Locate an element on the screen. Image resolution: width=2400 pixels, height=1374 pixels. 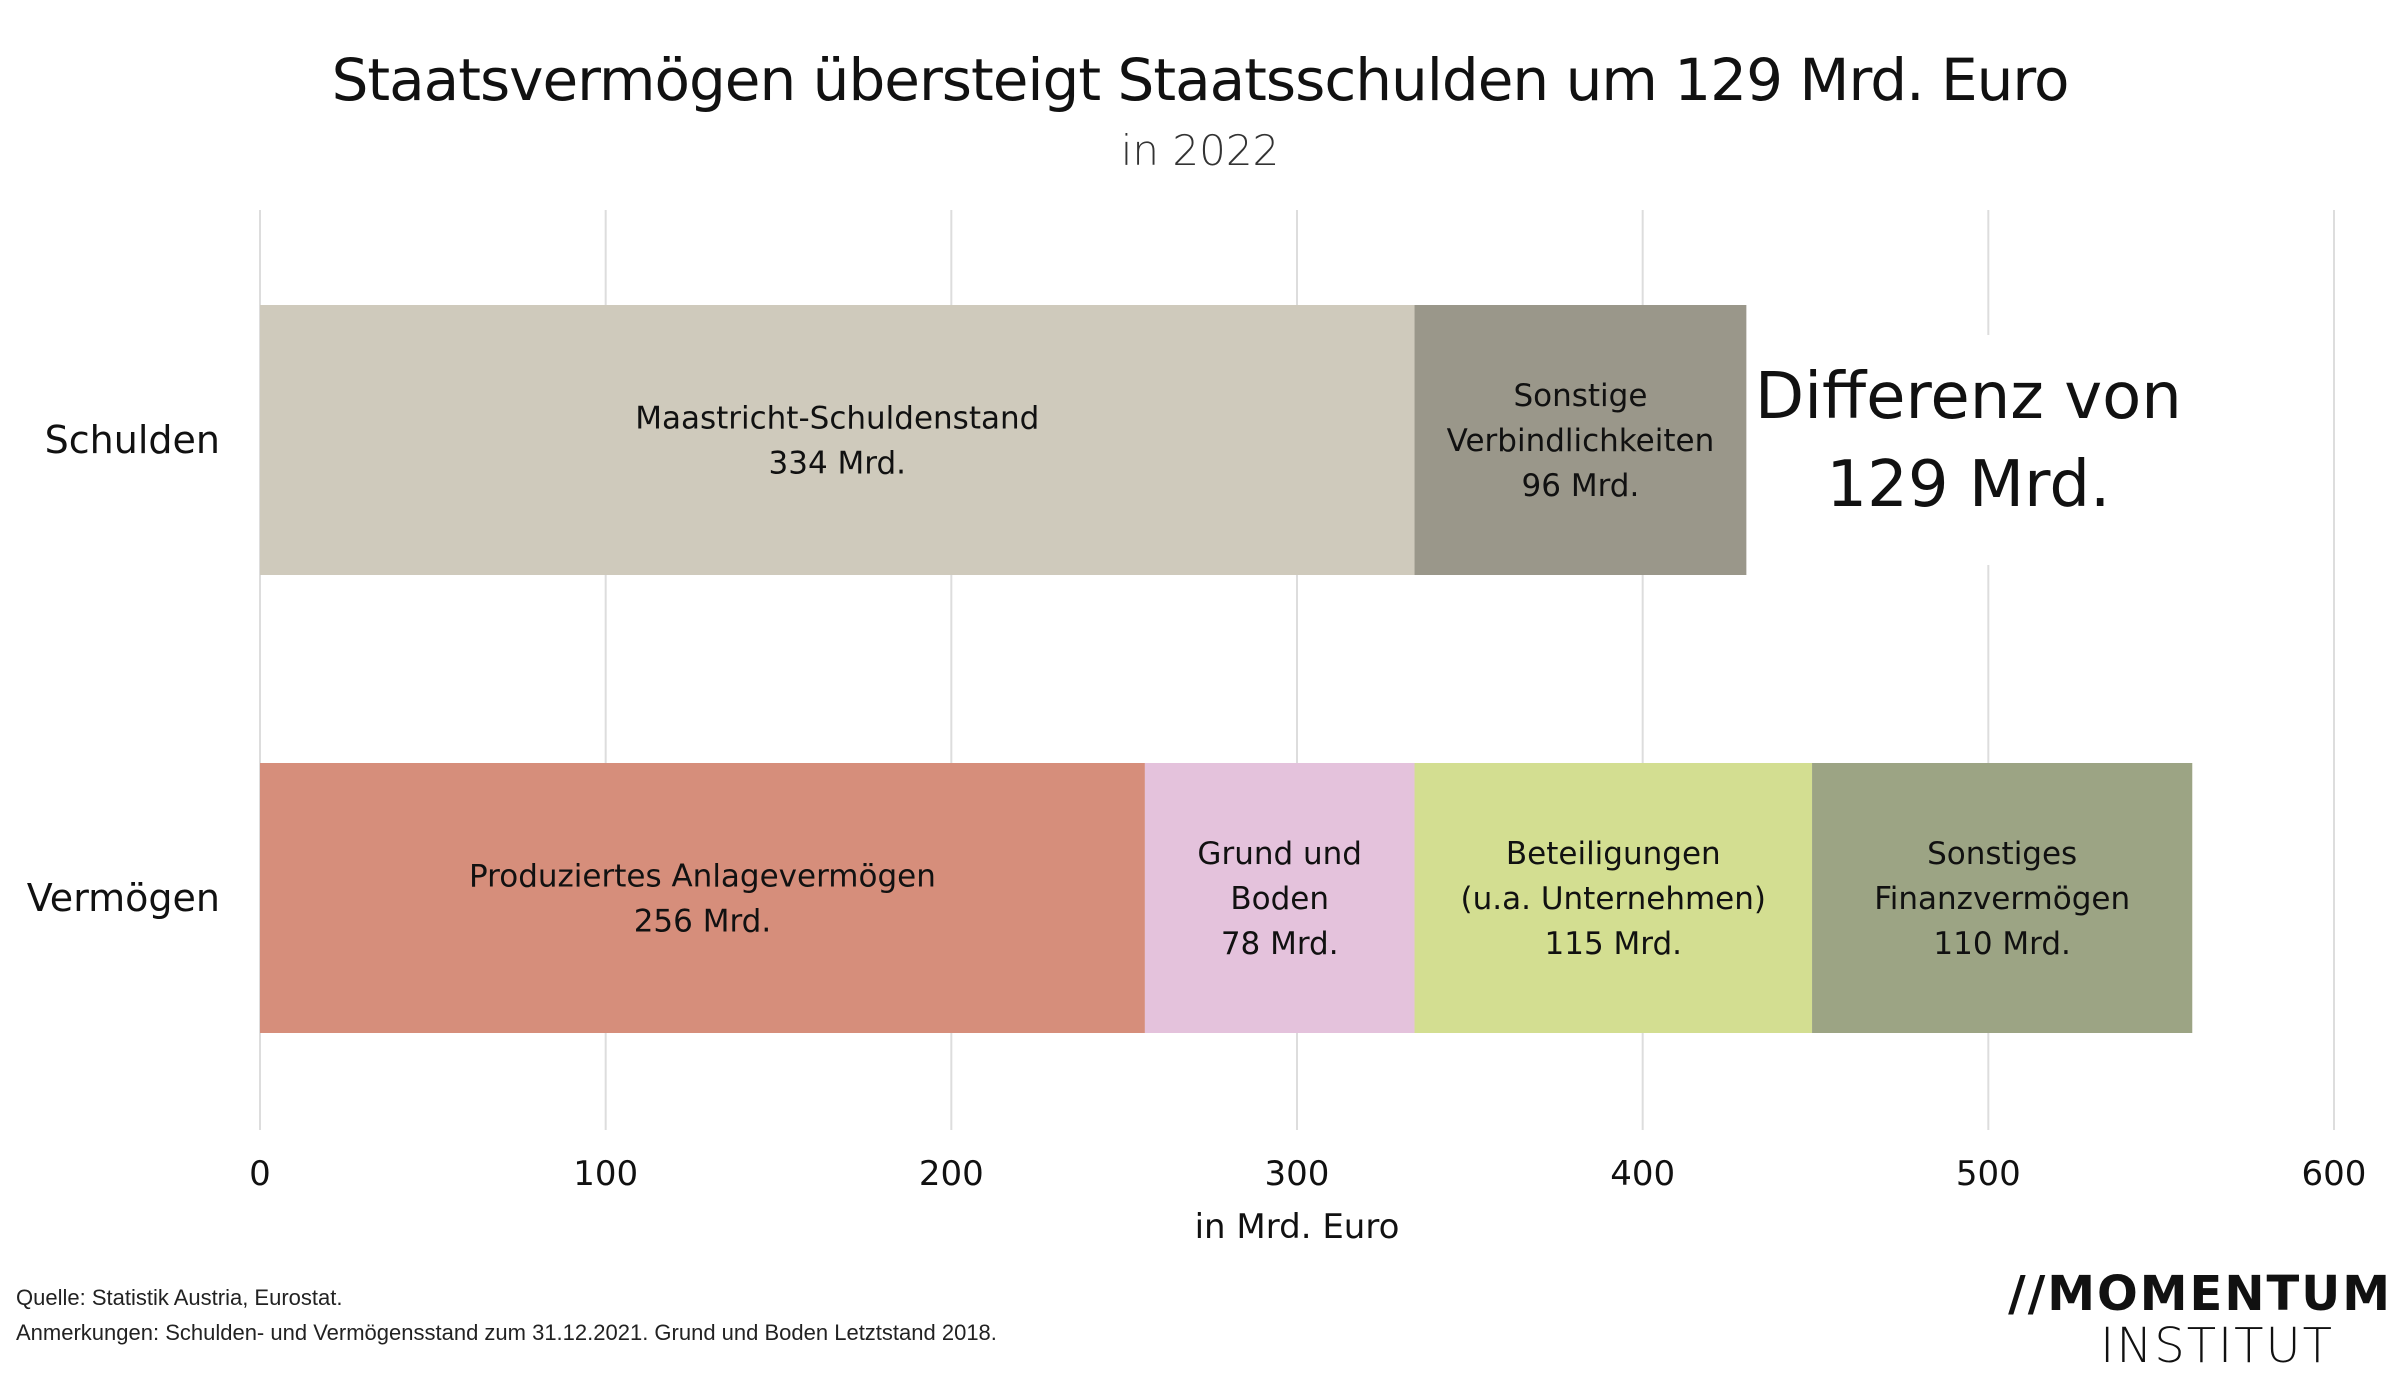
logo-line2: INSTITUT is located at coordinates (2217, 1346).